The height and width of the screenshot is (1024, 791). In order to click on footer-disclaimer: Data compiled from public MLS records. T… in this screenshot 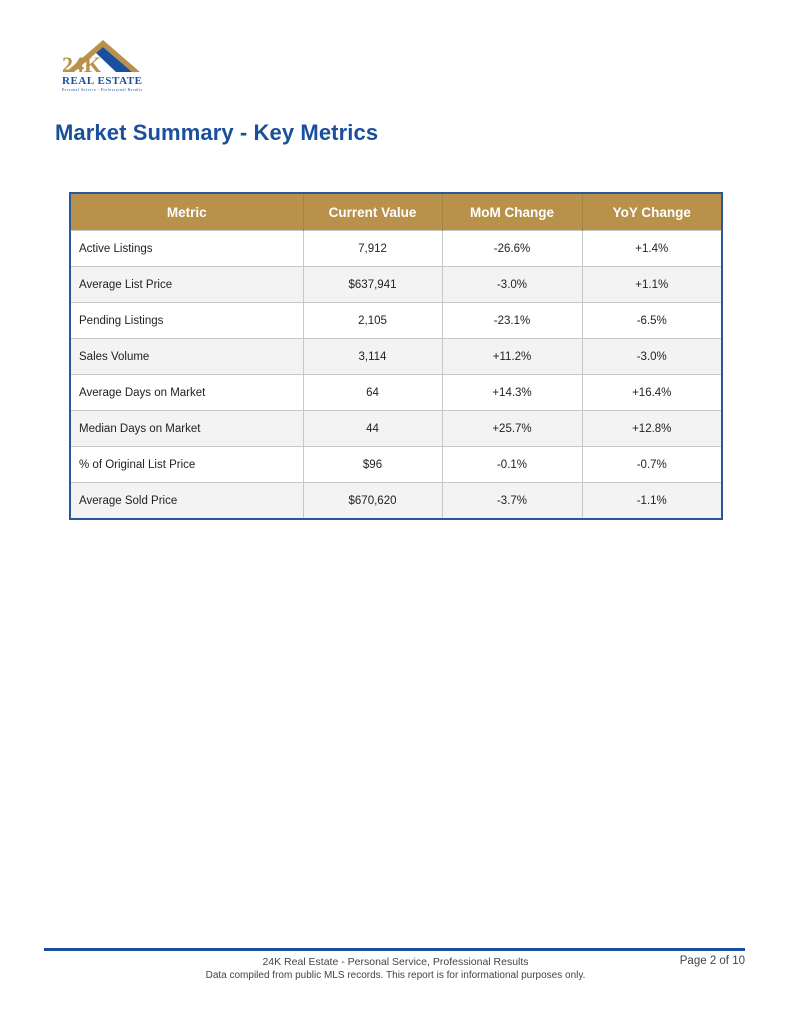, I will do `click(395, 975)`.